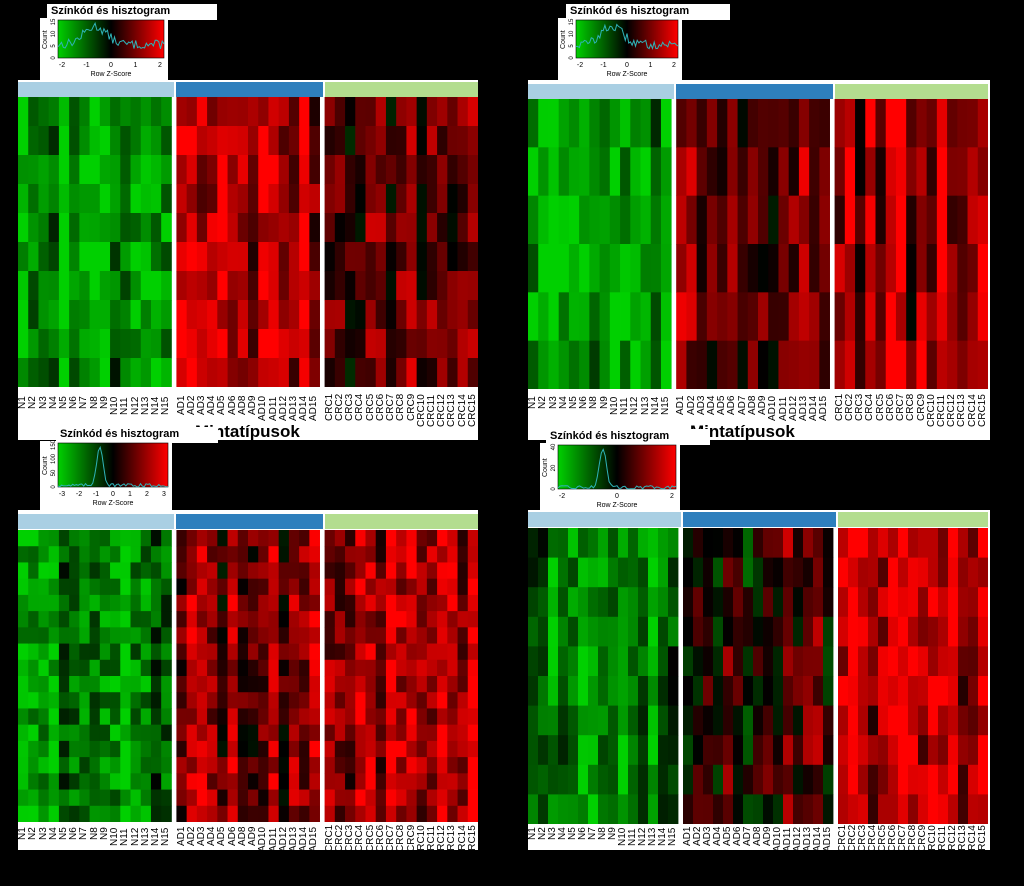  Describe the element at coordinates (33, 402) in the screenshot. I see `column-label: N2` at that location.